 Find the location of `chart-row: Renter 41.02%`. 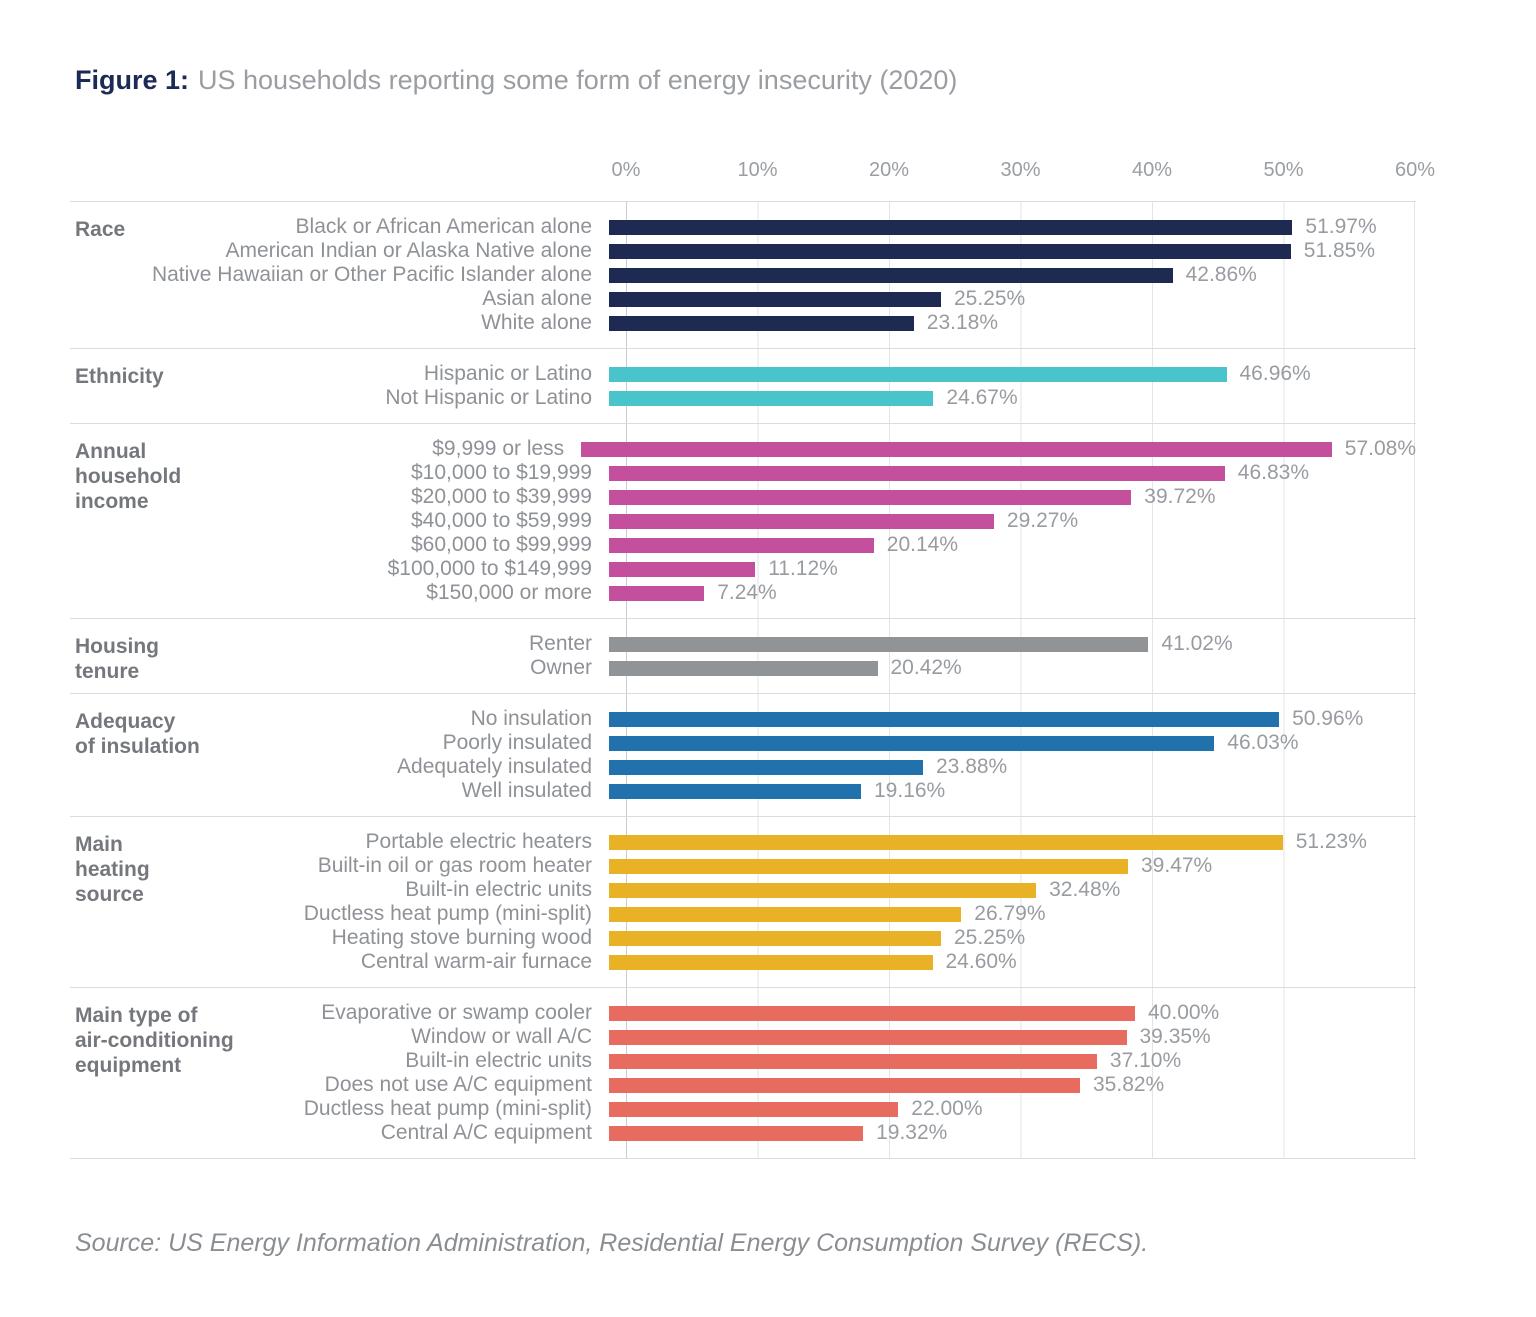

chart-row: Renter 41.02% is located at coordinates (743, 644).